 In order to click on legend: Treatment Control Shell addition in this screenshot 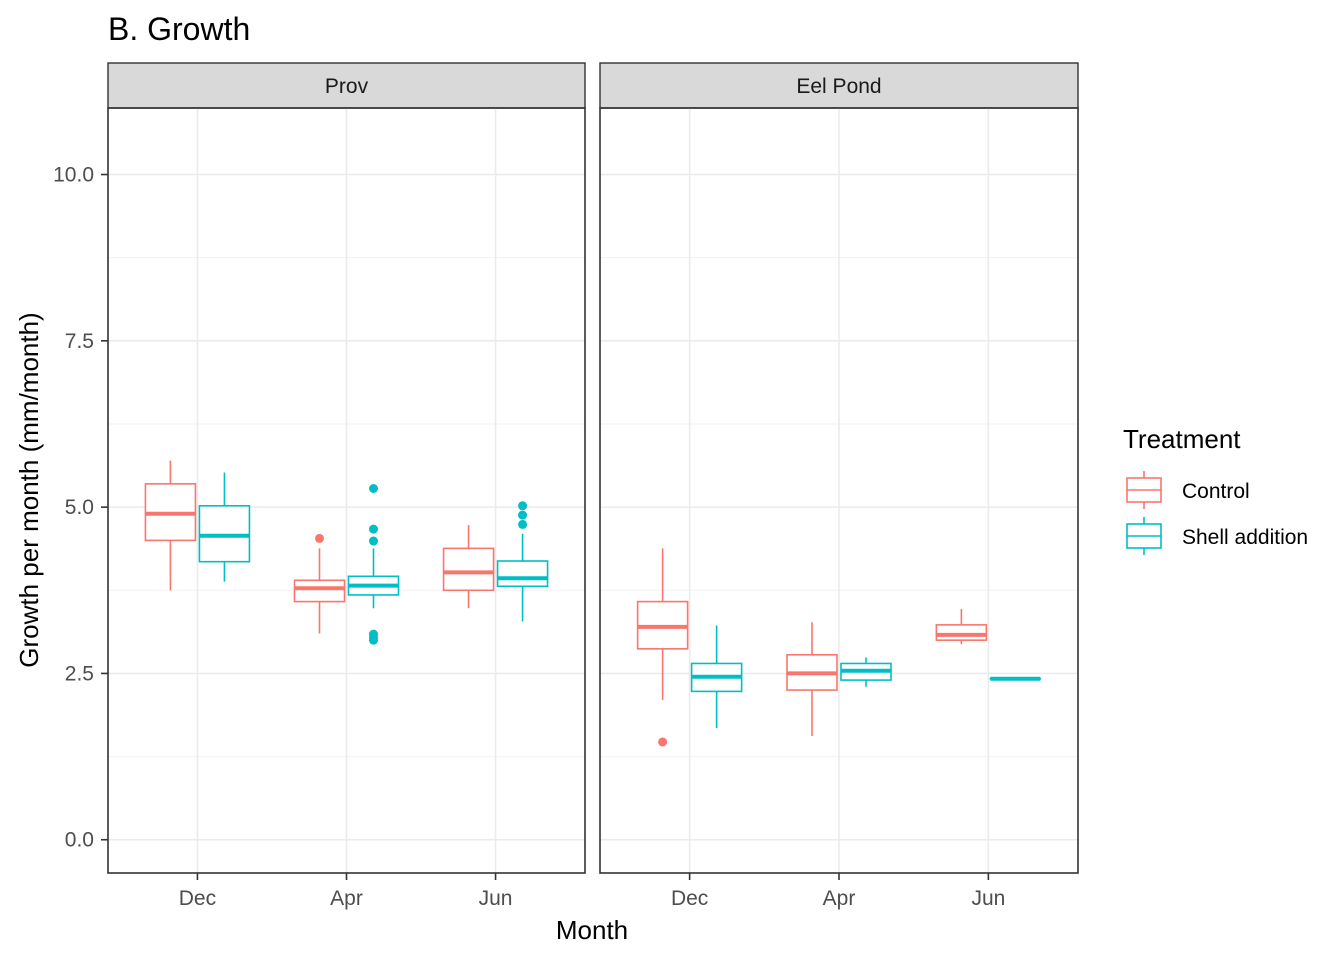, I will do `click(1215, 489)`.